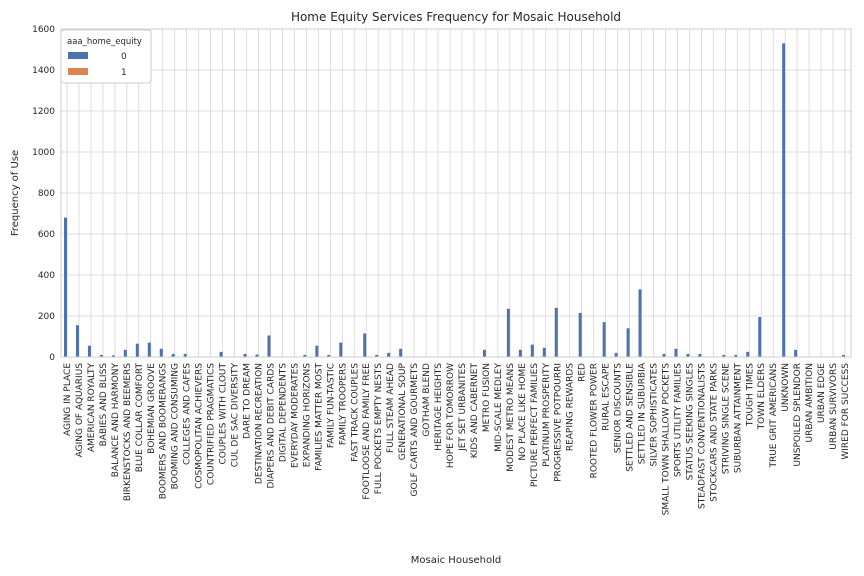  What do you see at coordinates (463, 407) in the screenshot?
I see `x-tick-label-33: JET SET URBANITES` at bounding box center [463, 407].